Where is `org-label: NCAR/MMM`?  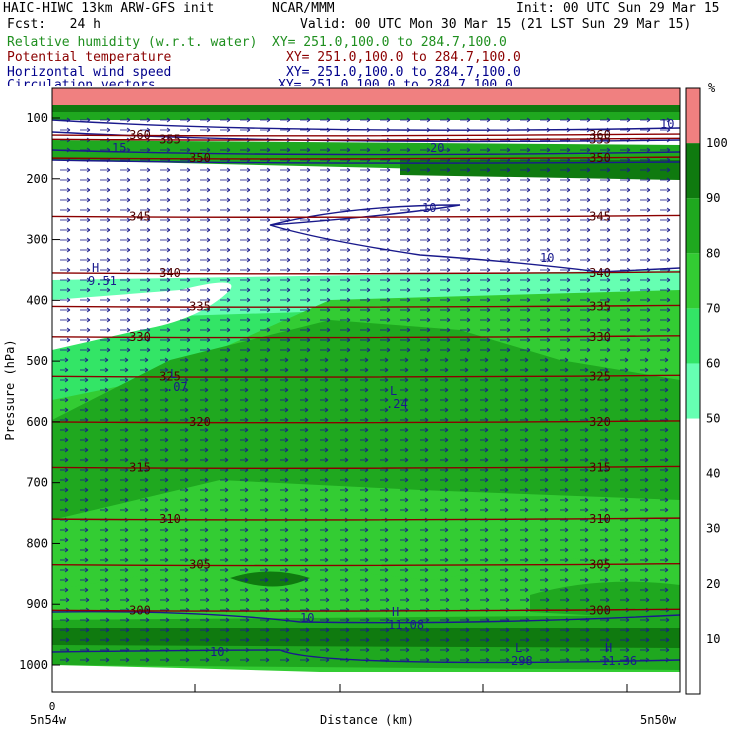 org-label: NCAR/MMM is located at coordinates (303, 8).